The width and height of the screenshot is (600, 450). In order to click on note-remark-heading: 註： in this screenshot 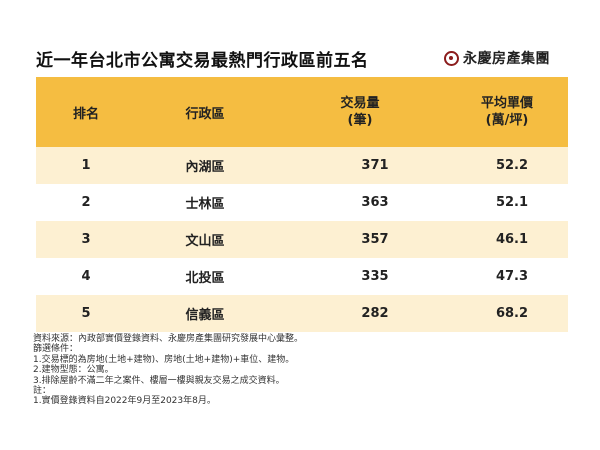, I will do `click(42, 391)`.